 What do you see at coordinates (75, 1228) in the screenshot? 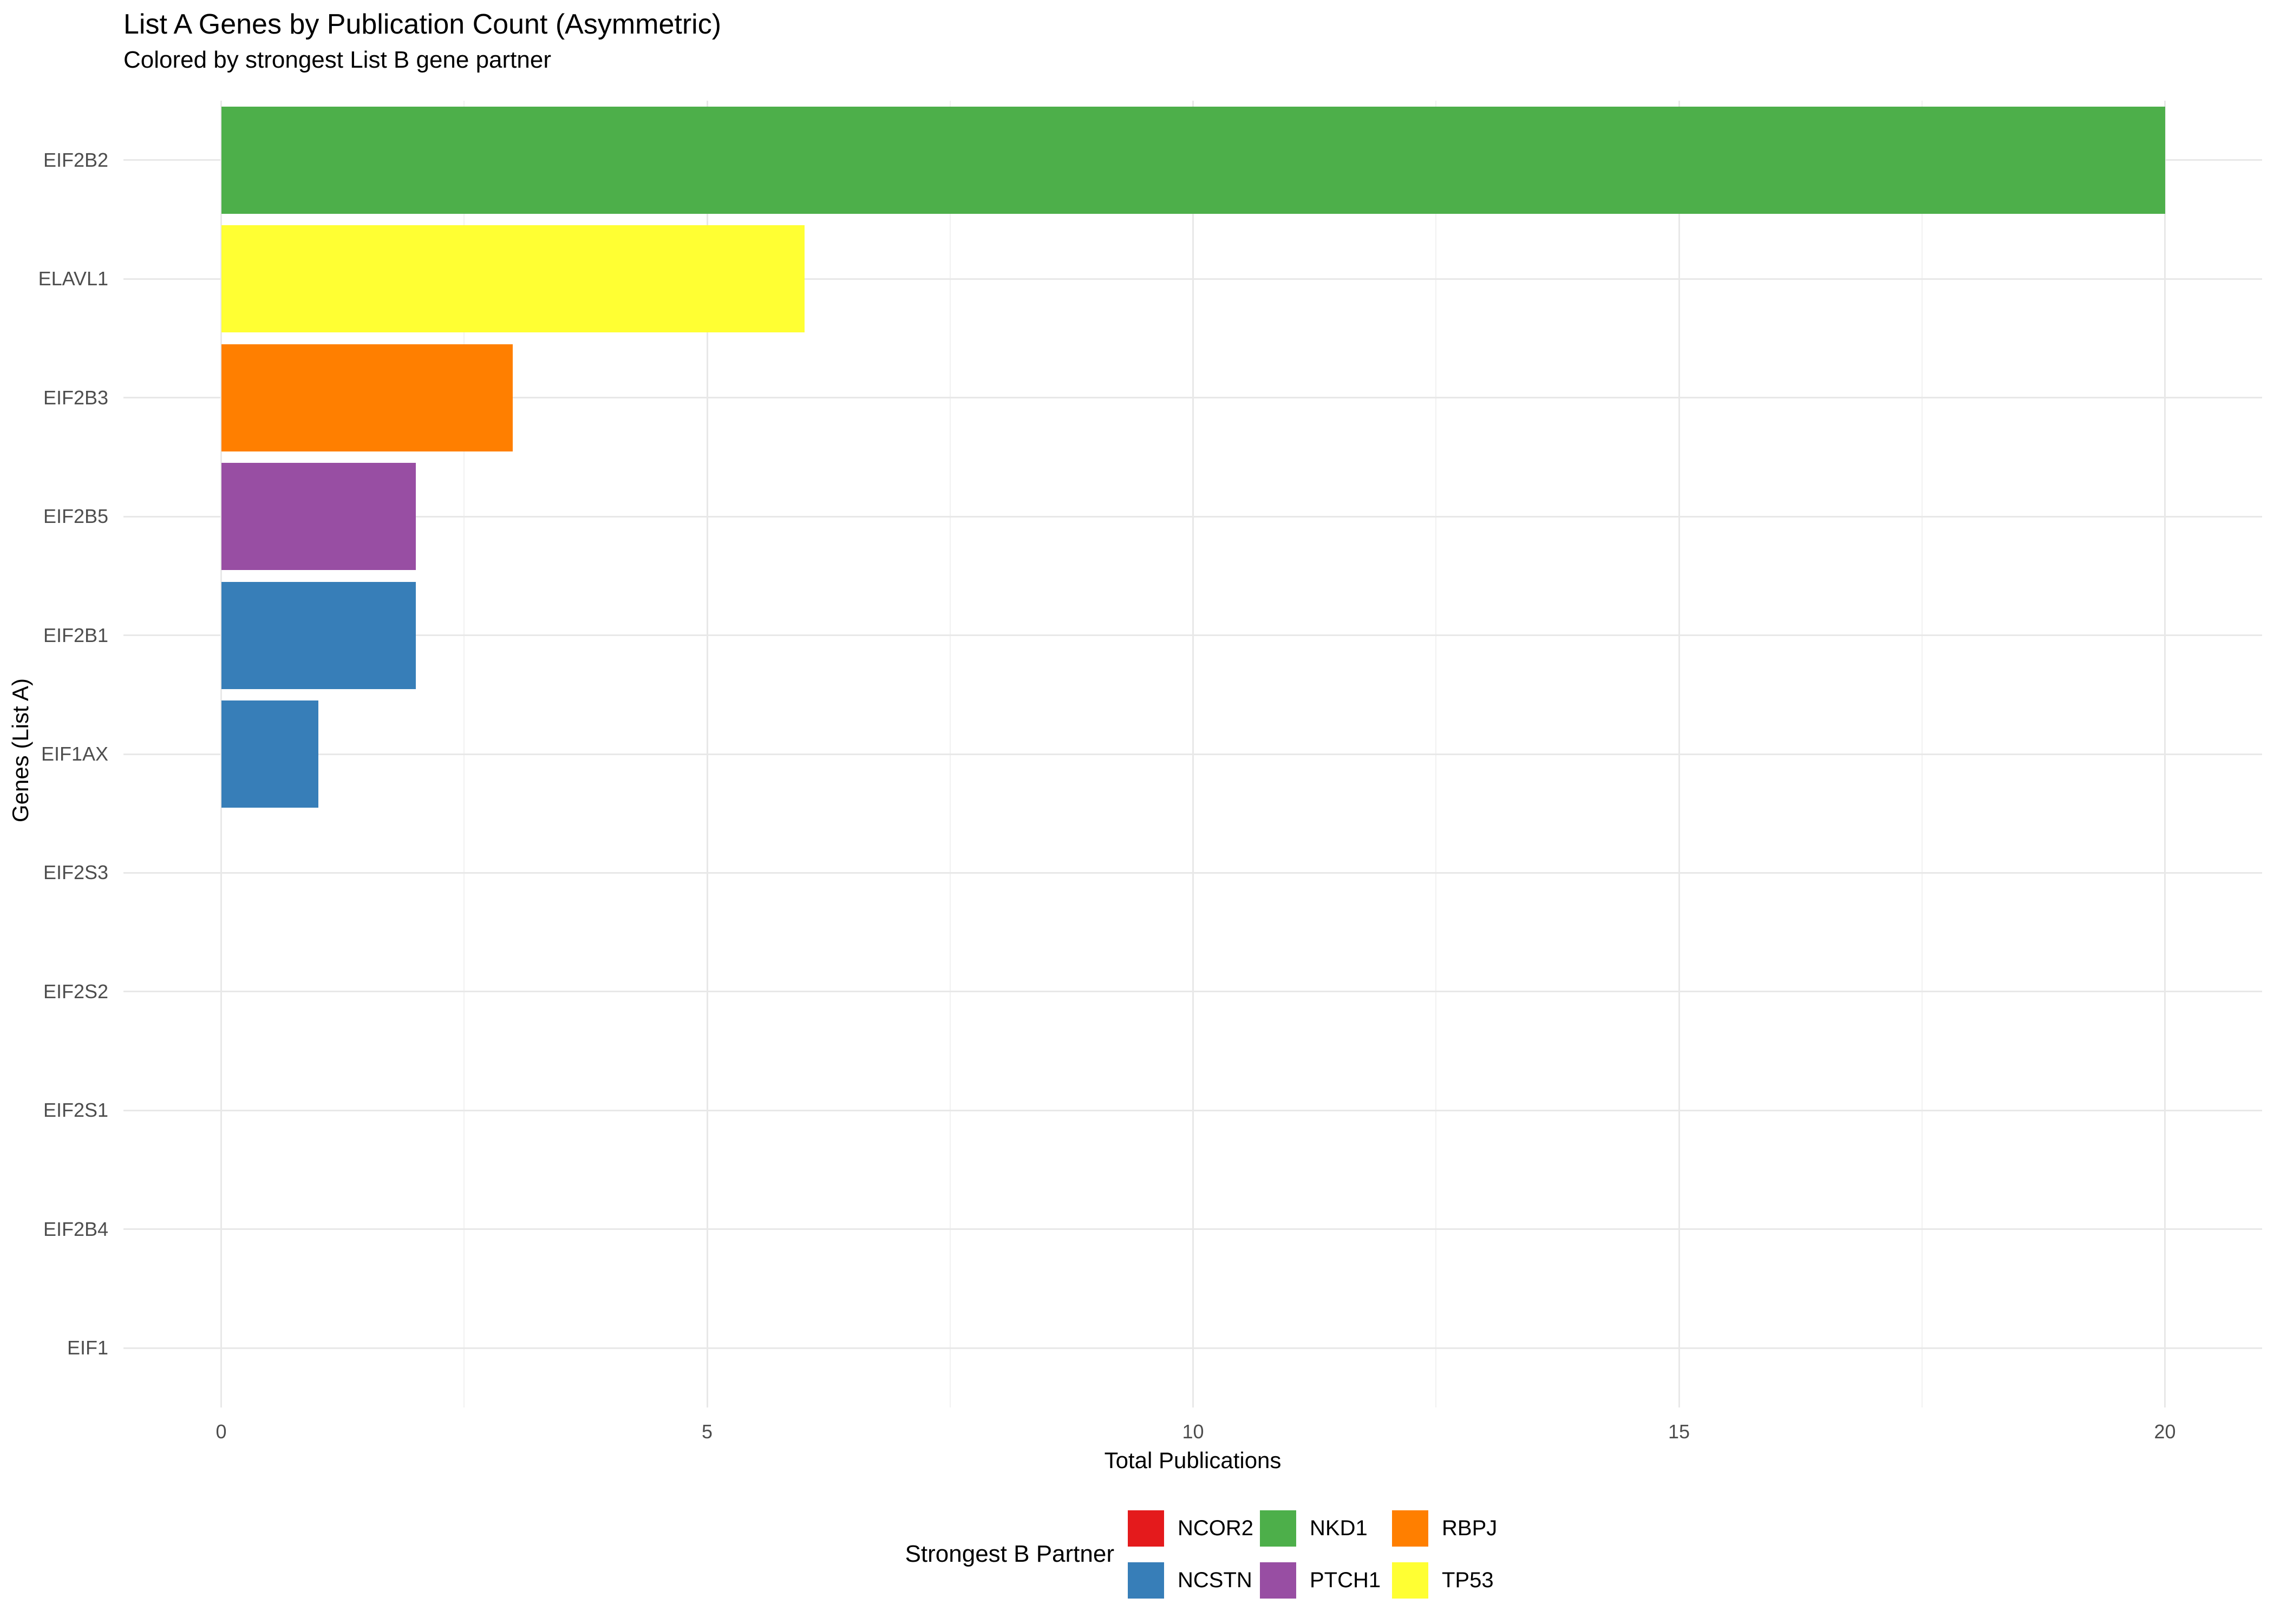
I see `y-tick-label-eif2b4: EIF2B4` at bounding box center [75, 1228].